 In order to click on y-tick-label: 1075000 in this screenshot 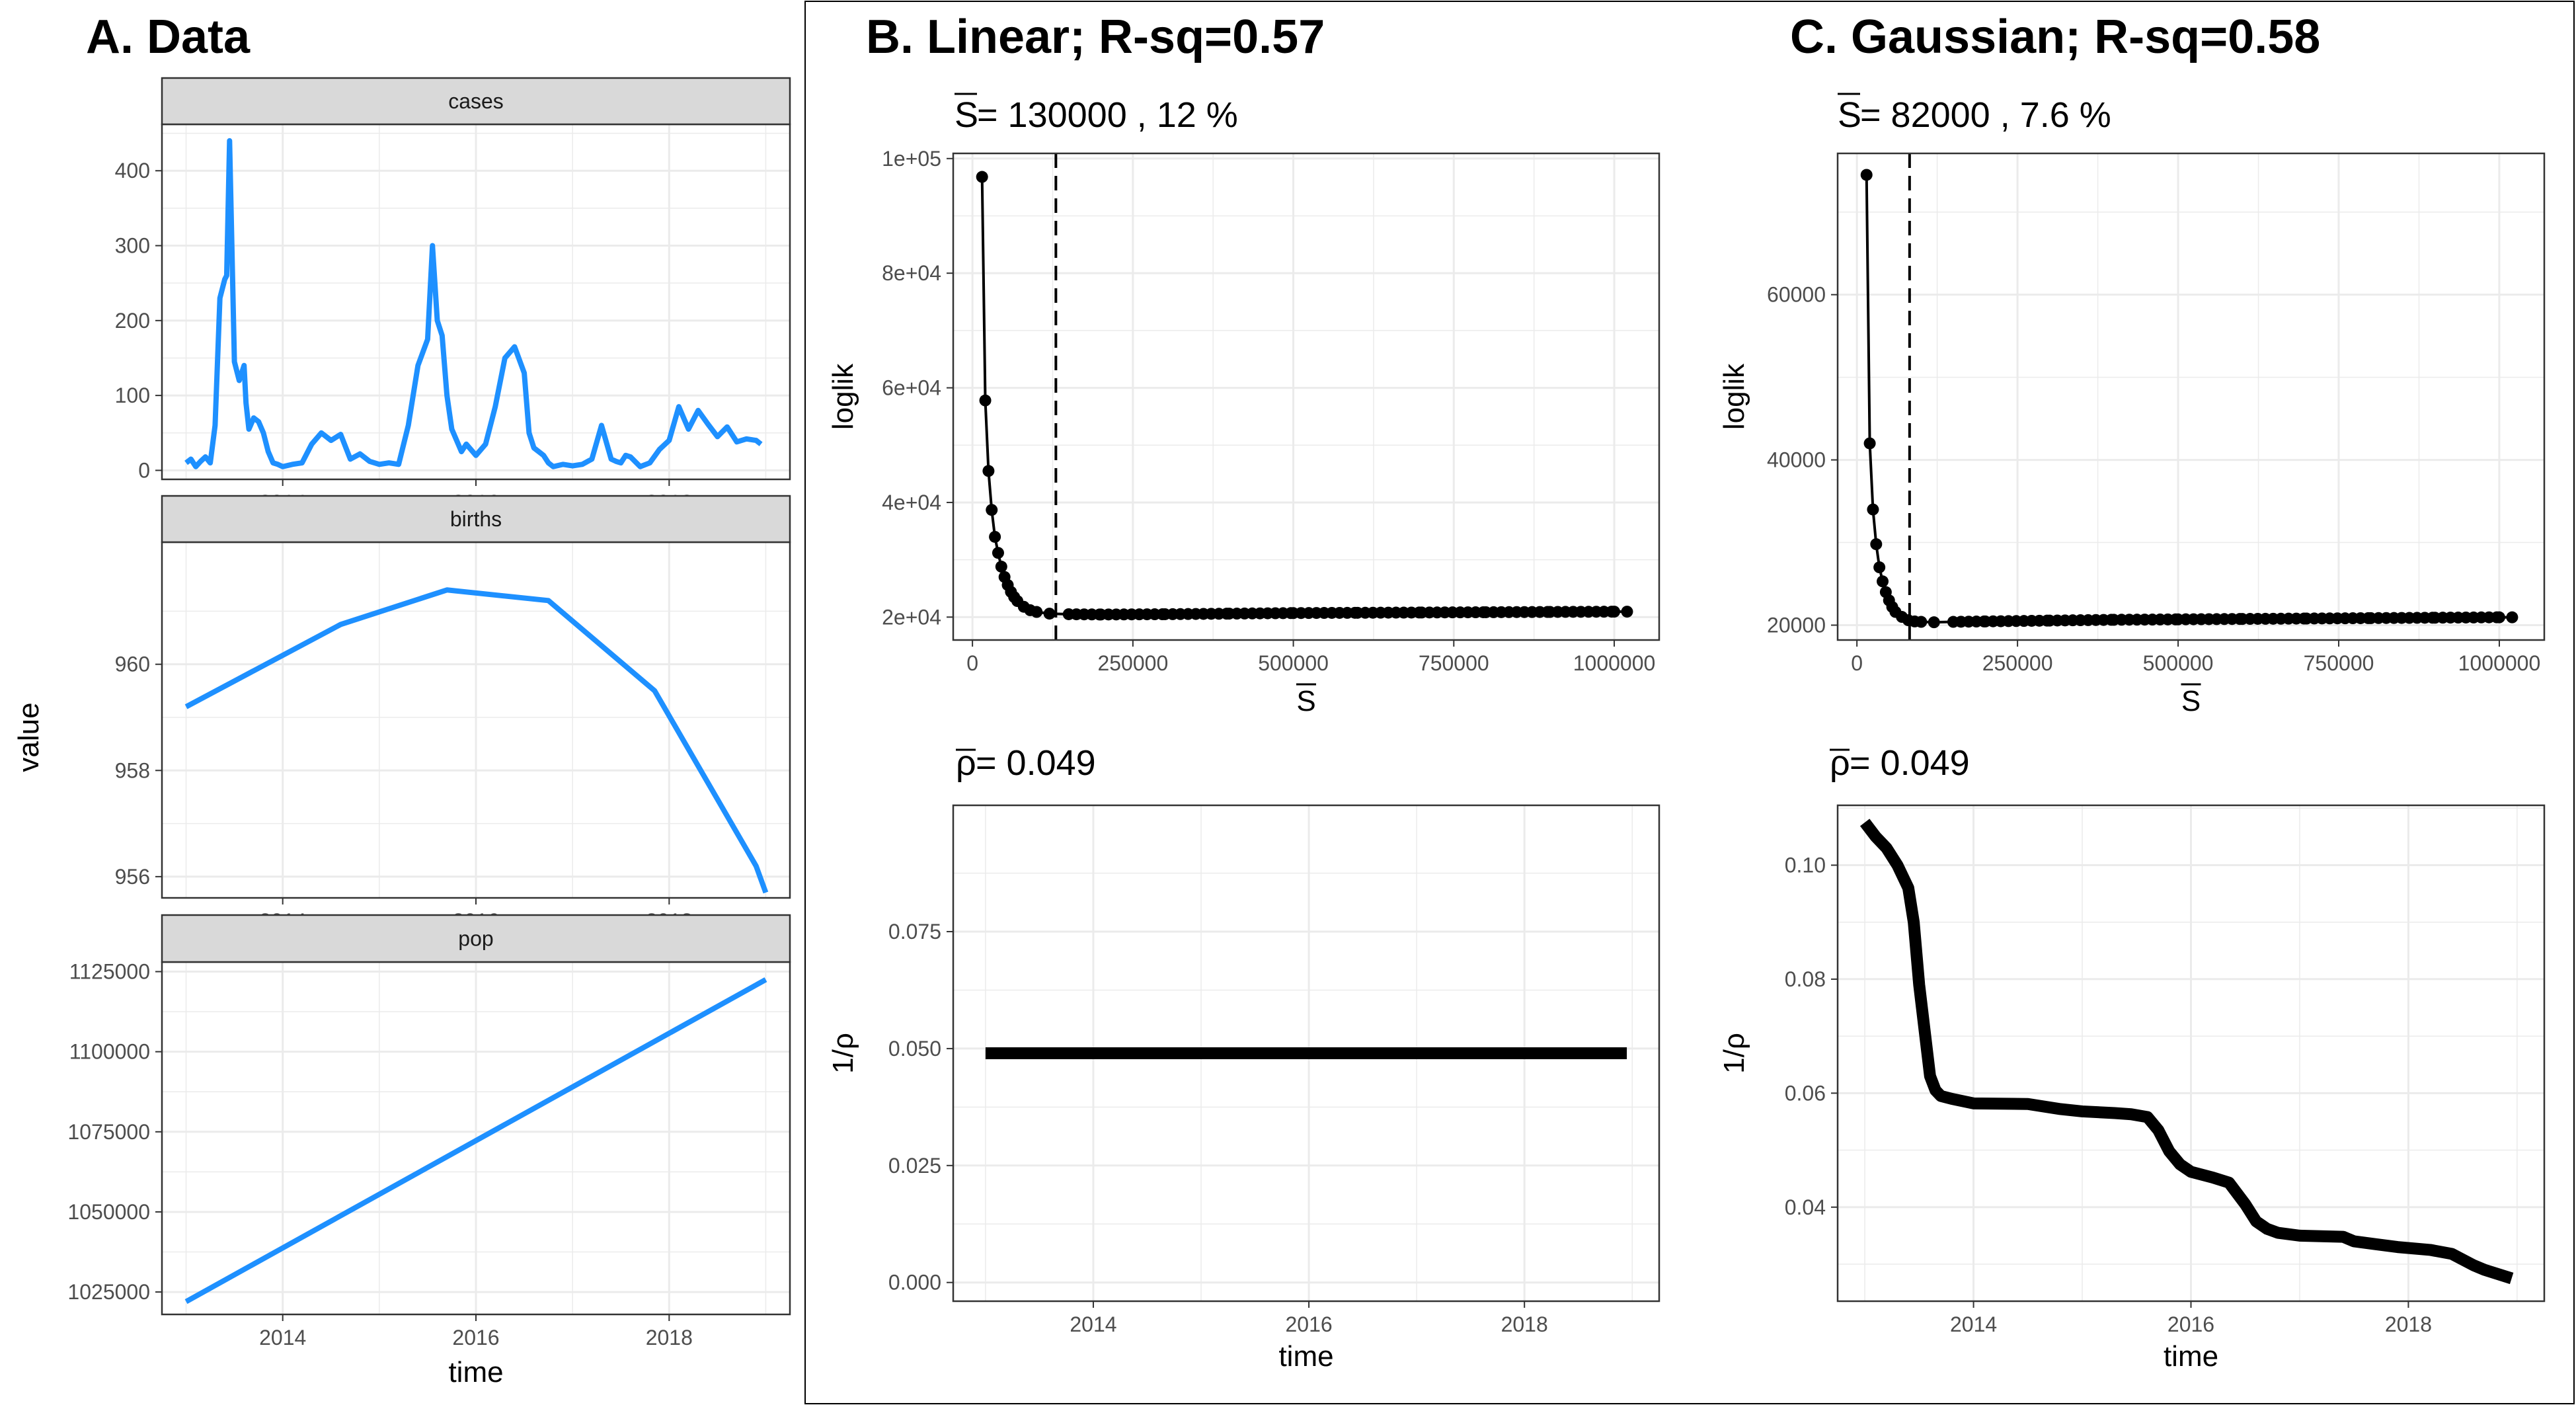, I will do `click(108, 1132)`.